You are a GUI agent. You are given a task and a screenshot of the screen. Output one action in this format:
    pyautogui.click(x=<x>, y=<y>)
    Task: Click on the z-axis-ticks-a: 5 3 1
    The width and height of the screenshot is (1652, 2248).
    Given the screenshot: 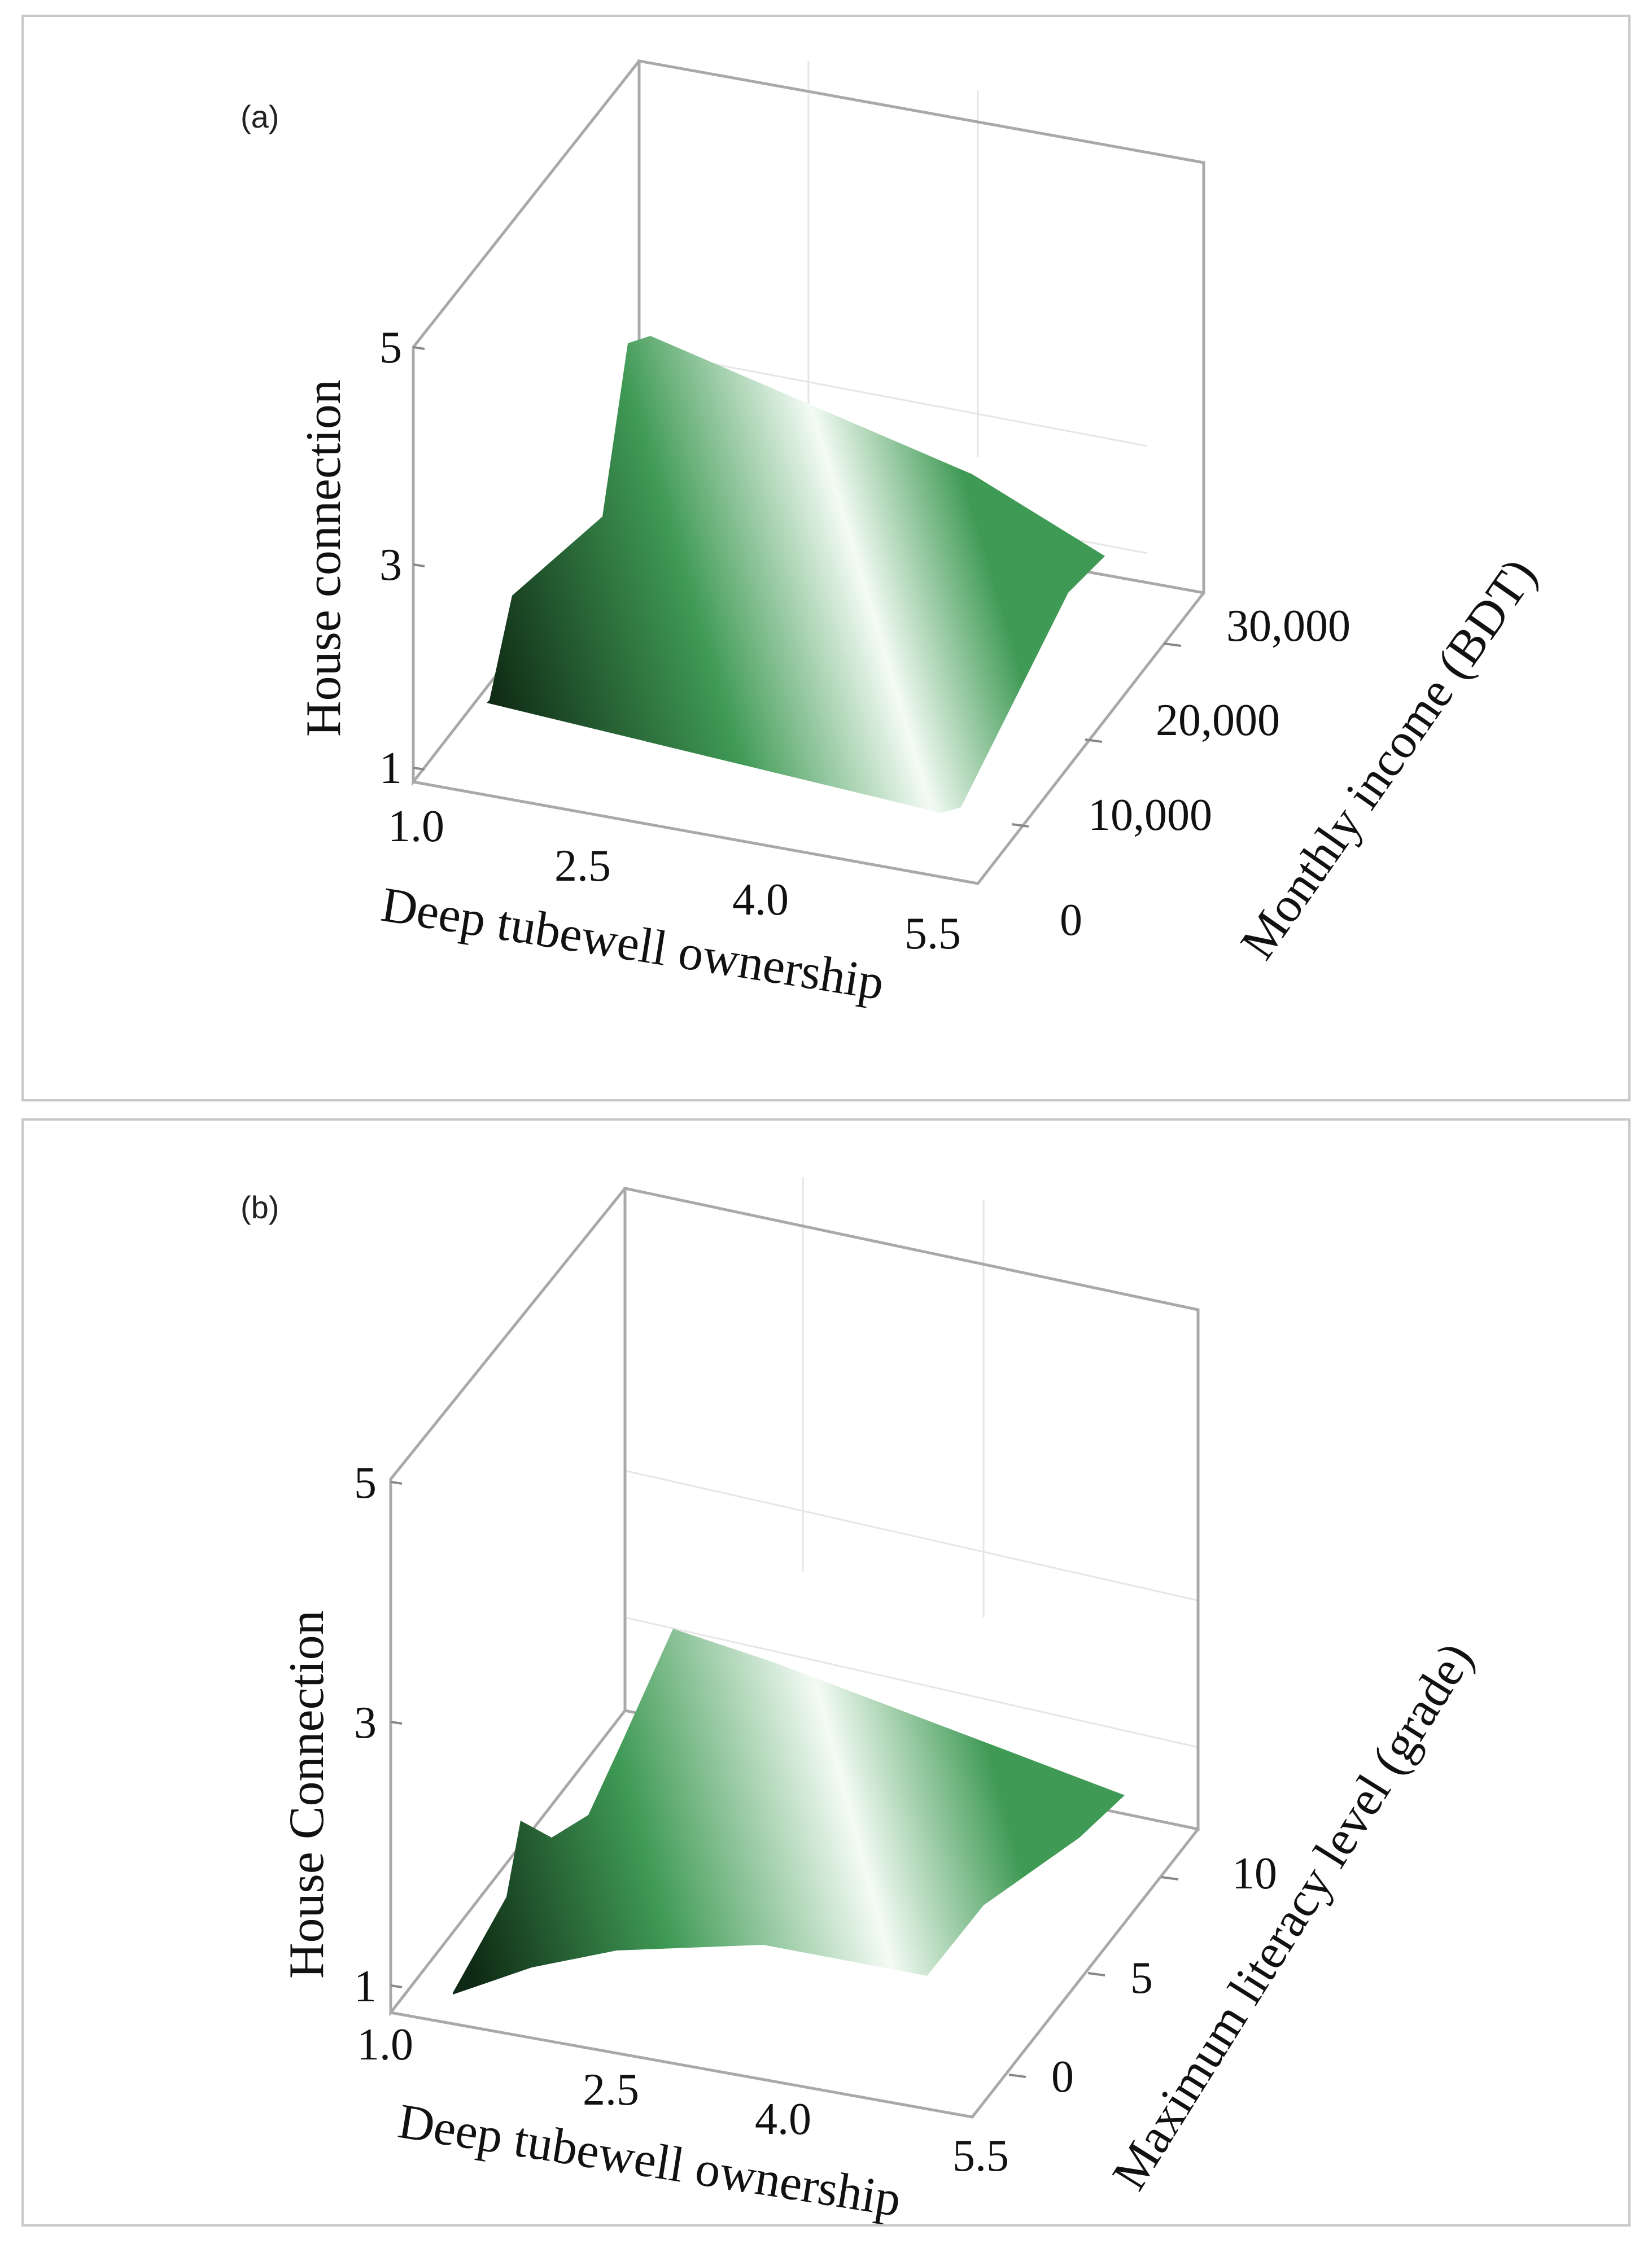 What is the action you would take?
    pyautogui.click(x=402, y=558)
    